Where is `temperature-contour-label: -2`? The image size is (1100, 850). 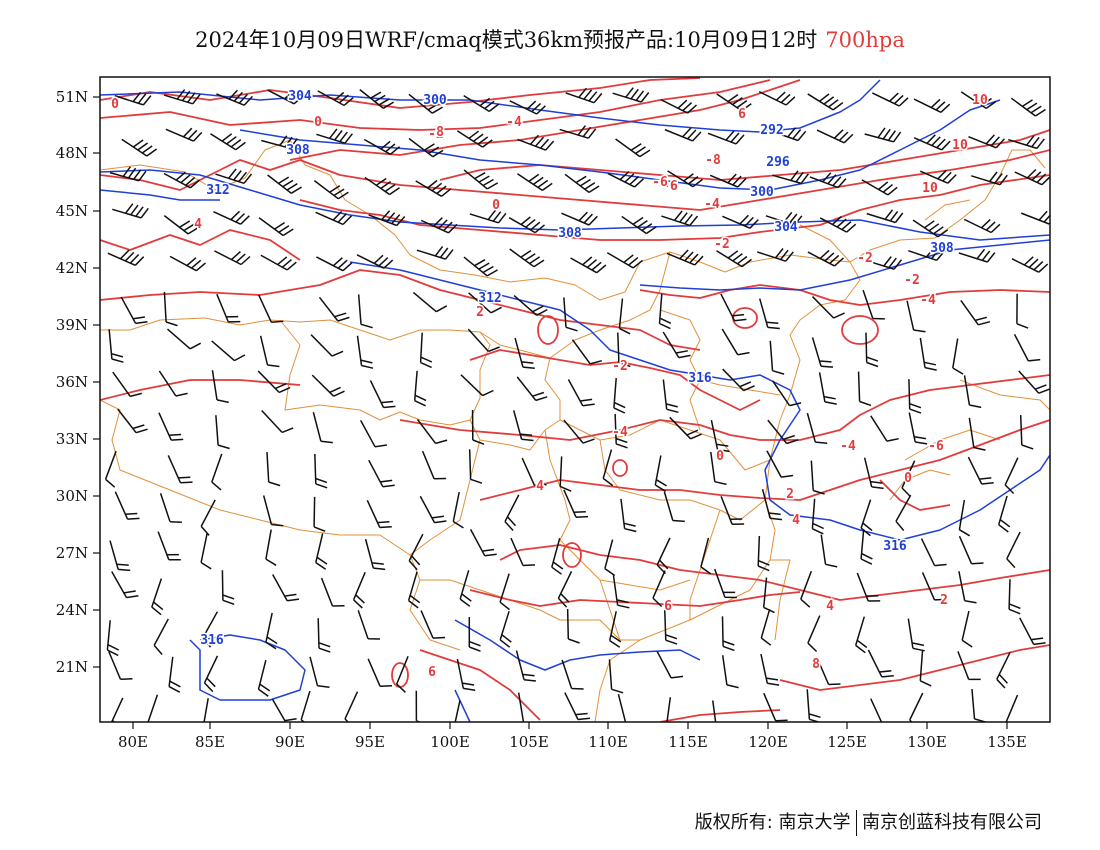 temperature-contour-label: -2 is located at coordinates (865, 258).